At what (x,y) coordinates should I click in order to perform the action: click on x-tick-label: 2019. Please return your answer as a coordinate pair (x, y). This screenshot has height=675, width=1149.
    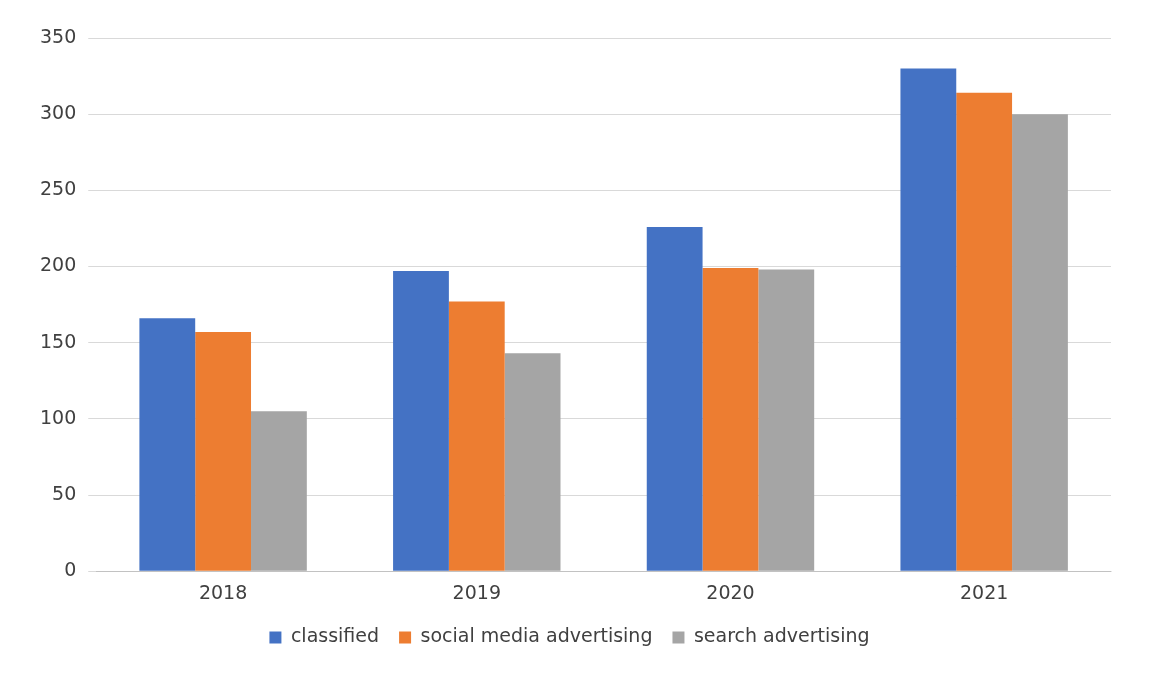
    Looking at the image, I should click on (476, 591).